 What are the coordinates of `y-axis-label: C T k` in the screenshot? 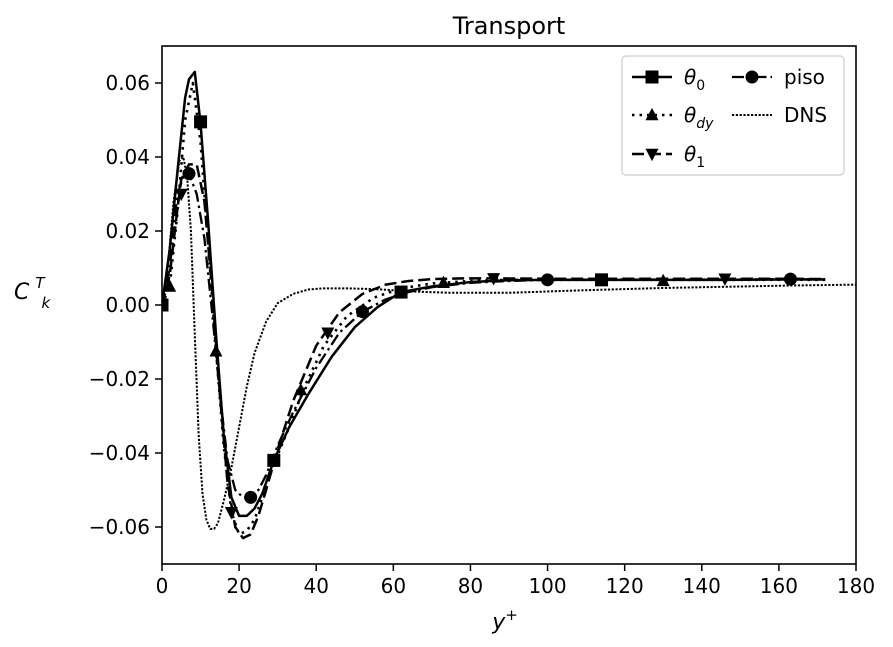 It's located at (33, 290).